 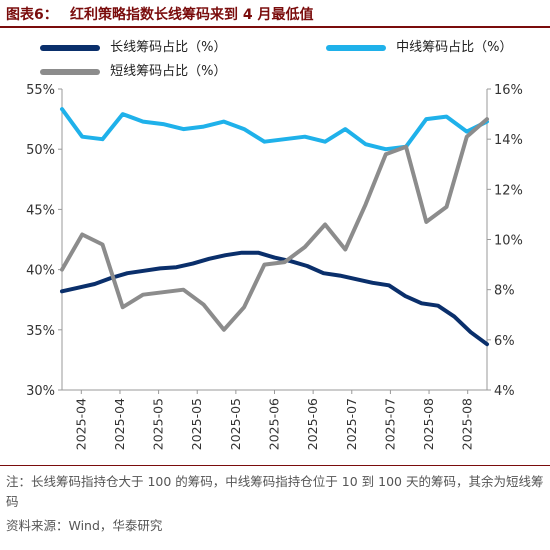 I want to click on legend-label-mid: 中线筹码占比（%）, so click(x=454, y=47).